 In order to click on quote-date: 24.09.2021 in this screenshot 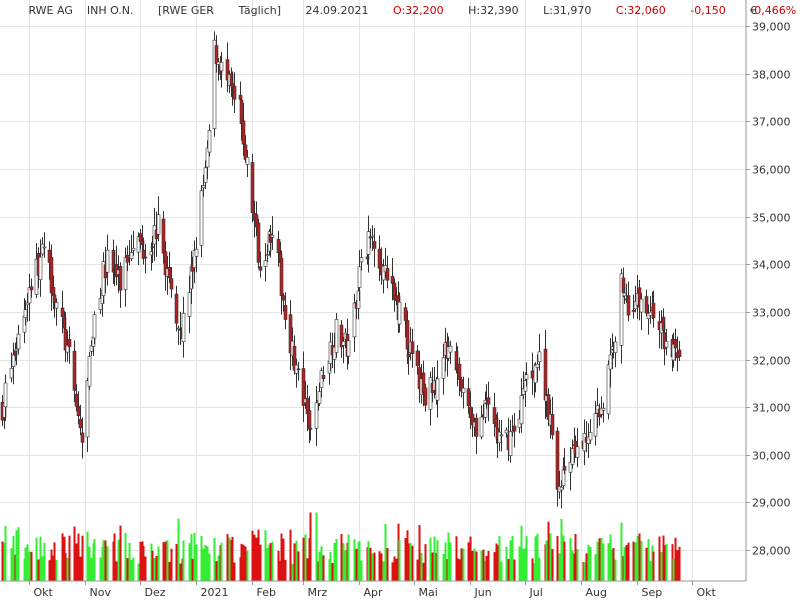, I will do `click(337, 10)`.